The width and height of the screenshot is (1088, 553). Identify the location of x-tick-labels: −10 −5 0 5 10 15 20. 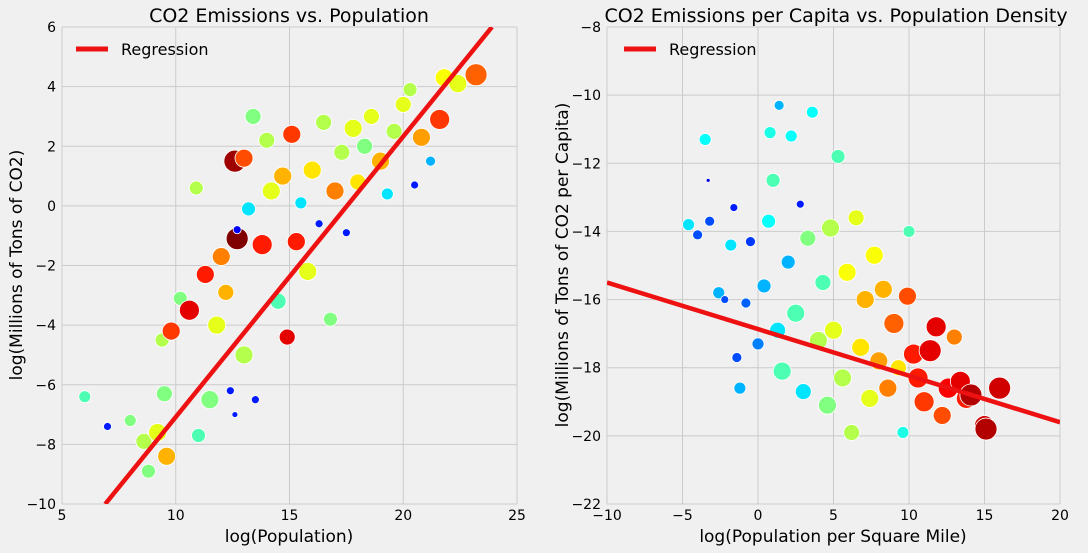
(830, 516).